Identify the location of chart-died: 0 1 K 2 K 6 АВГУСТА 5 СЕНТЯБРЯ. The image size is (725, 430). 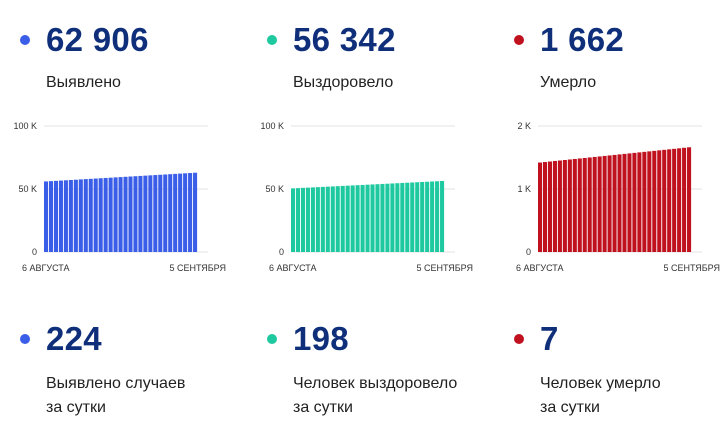
(618, 197).